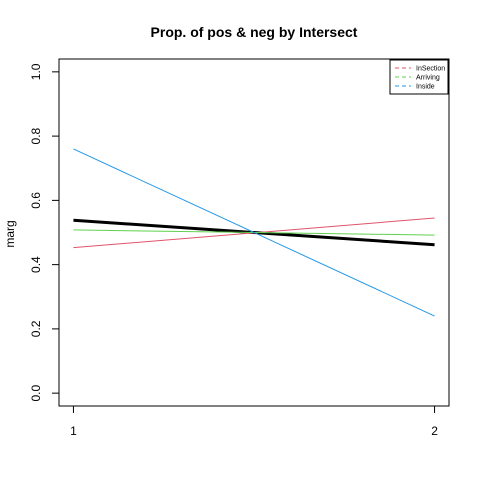  I want to click on y-axis: 0.0 0.2 0.4 0.6 0.8 1.0, so click(44, 232).